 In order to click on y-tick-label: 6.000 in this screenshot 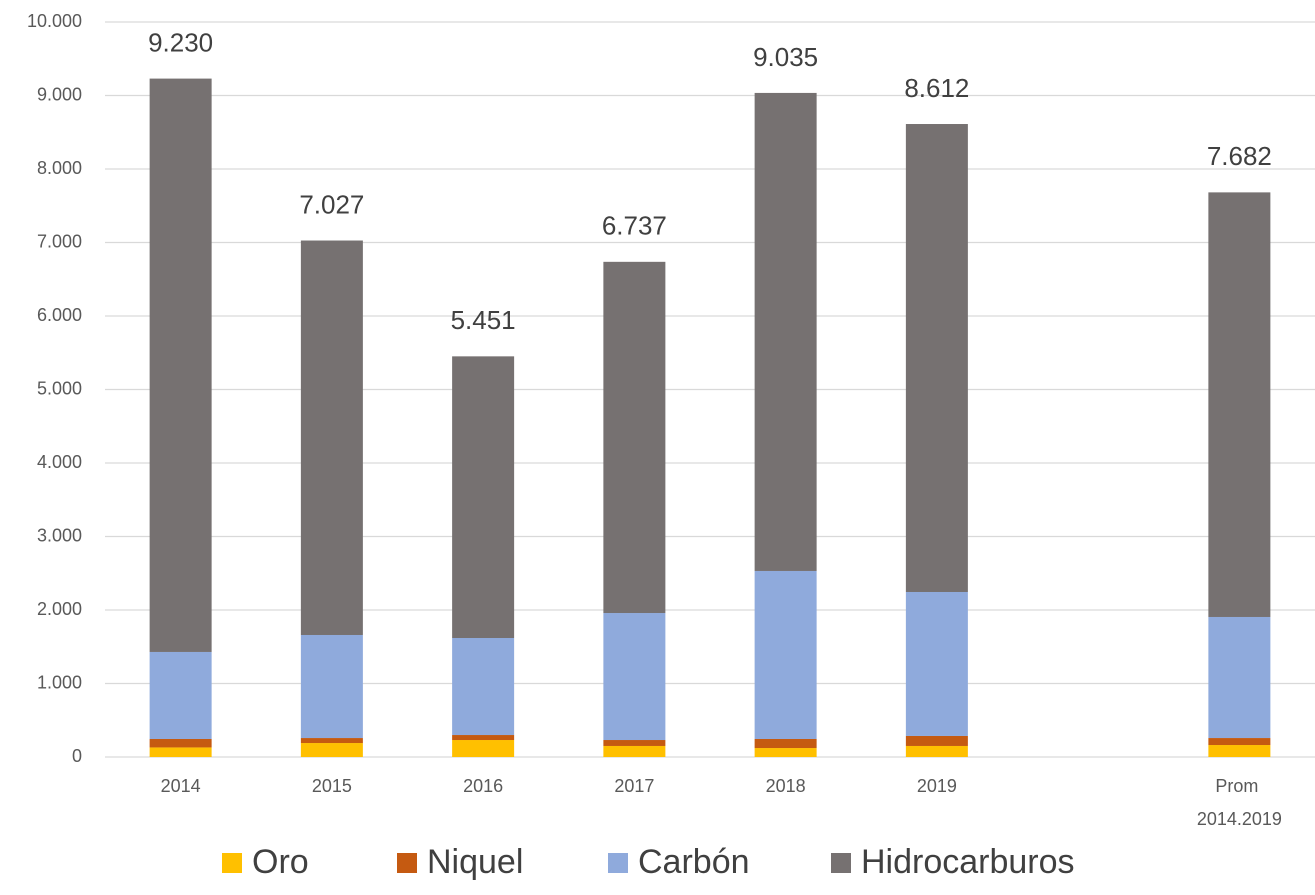, I will do `click(59, 315)`.